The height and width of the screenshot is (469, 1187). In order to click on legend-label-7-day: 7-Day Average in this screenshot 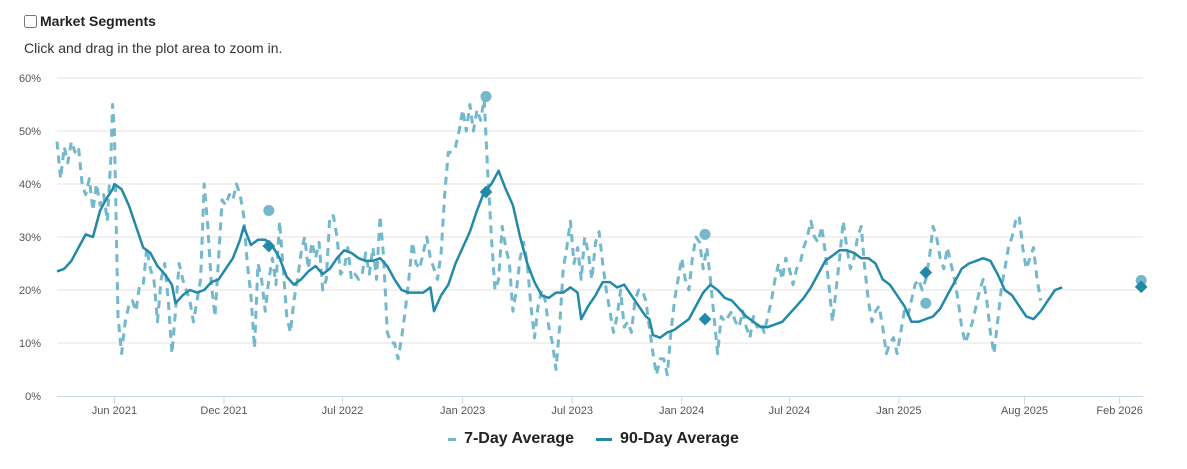, I will do `click(519, 438)`.